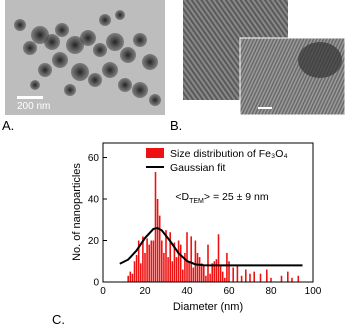  I want to click on legend-label: Gaussian fit, so click(198, 168).